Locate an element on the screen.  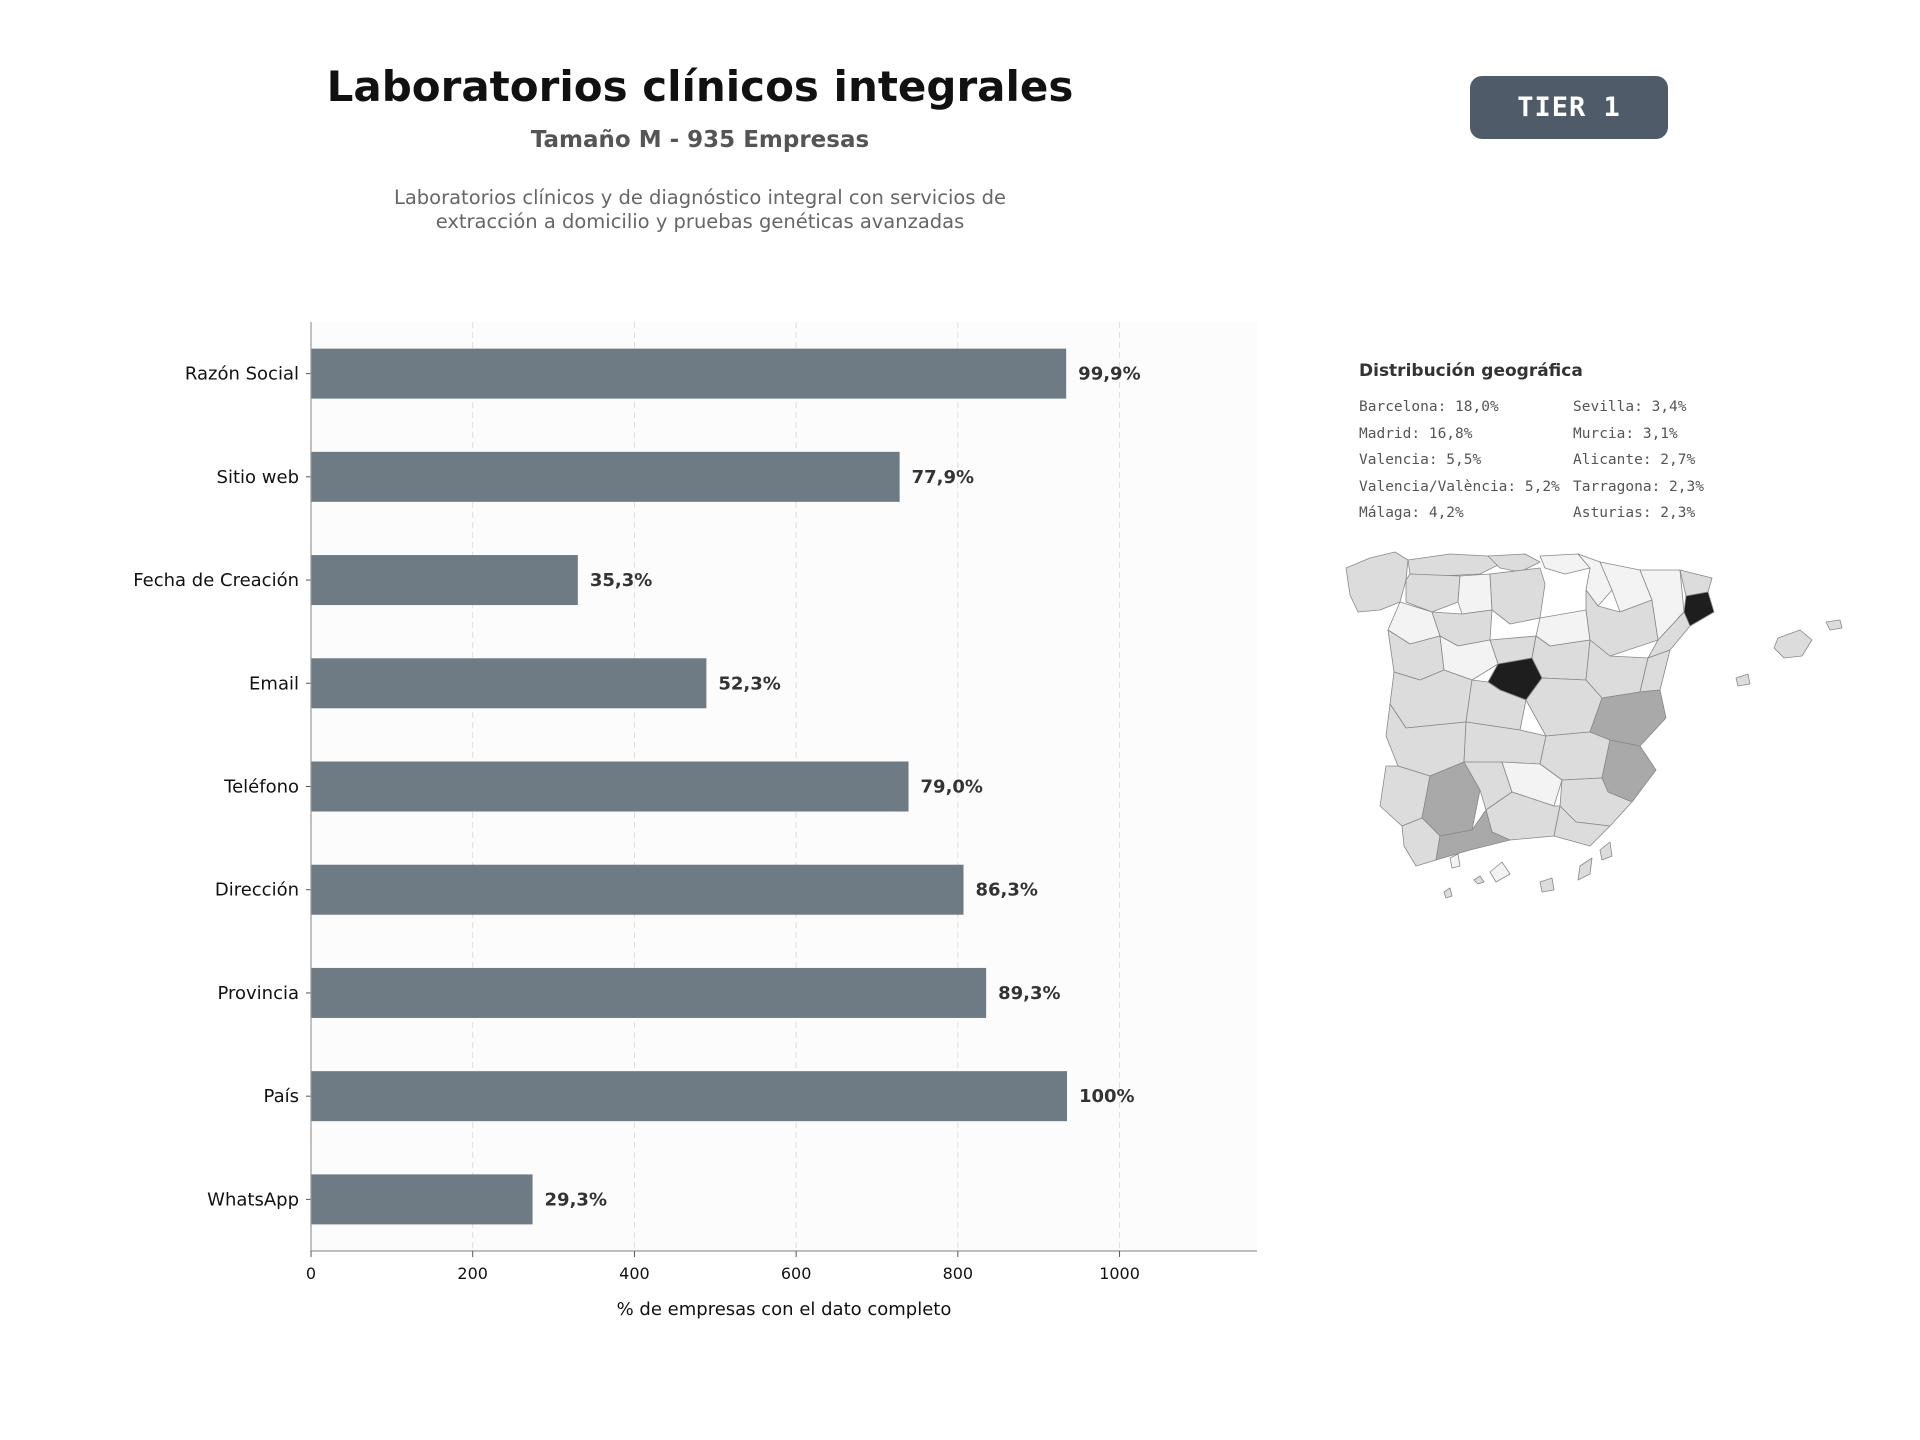
map-region-cantabria is located at coordinates (1514, 563).